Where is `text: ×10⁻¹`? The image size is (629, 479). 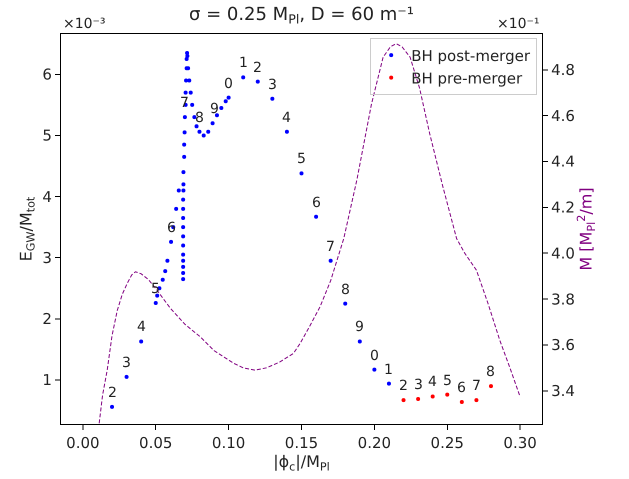 text: ×10⁻¹ is located at coordinates (518, 24).